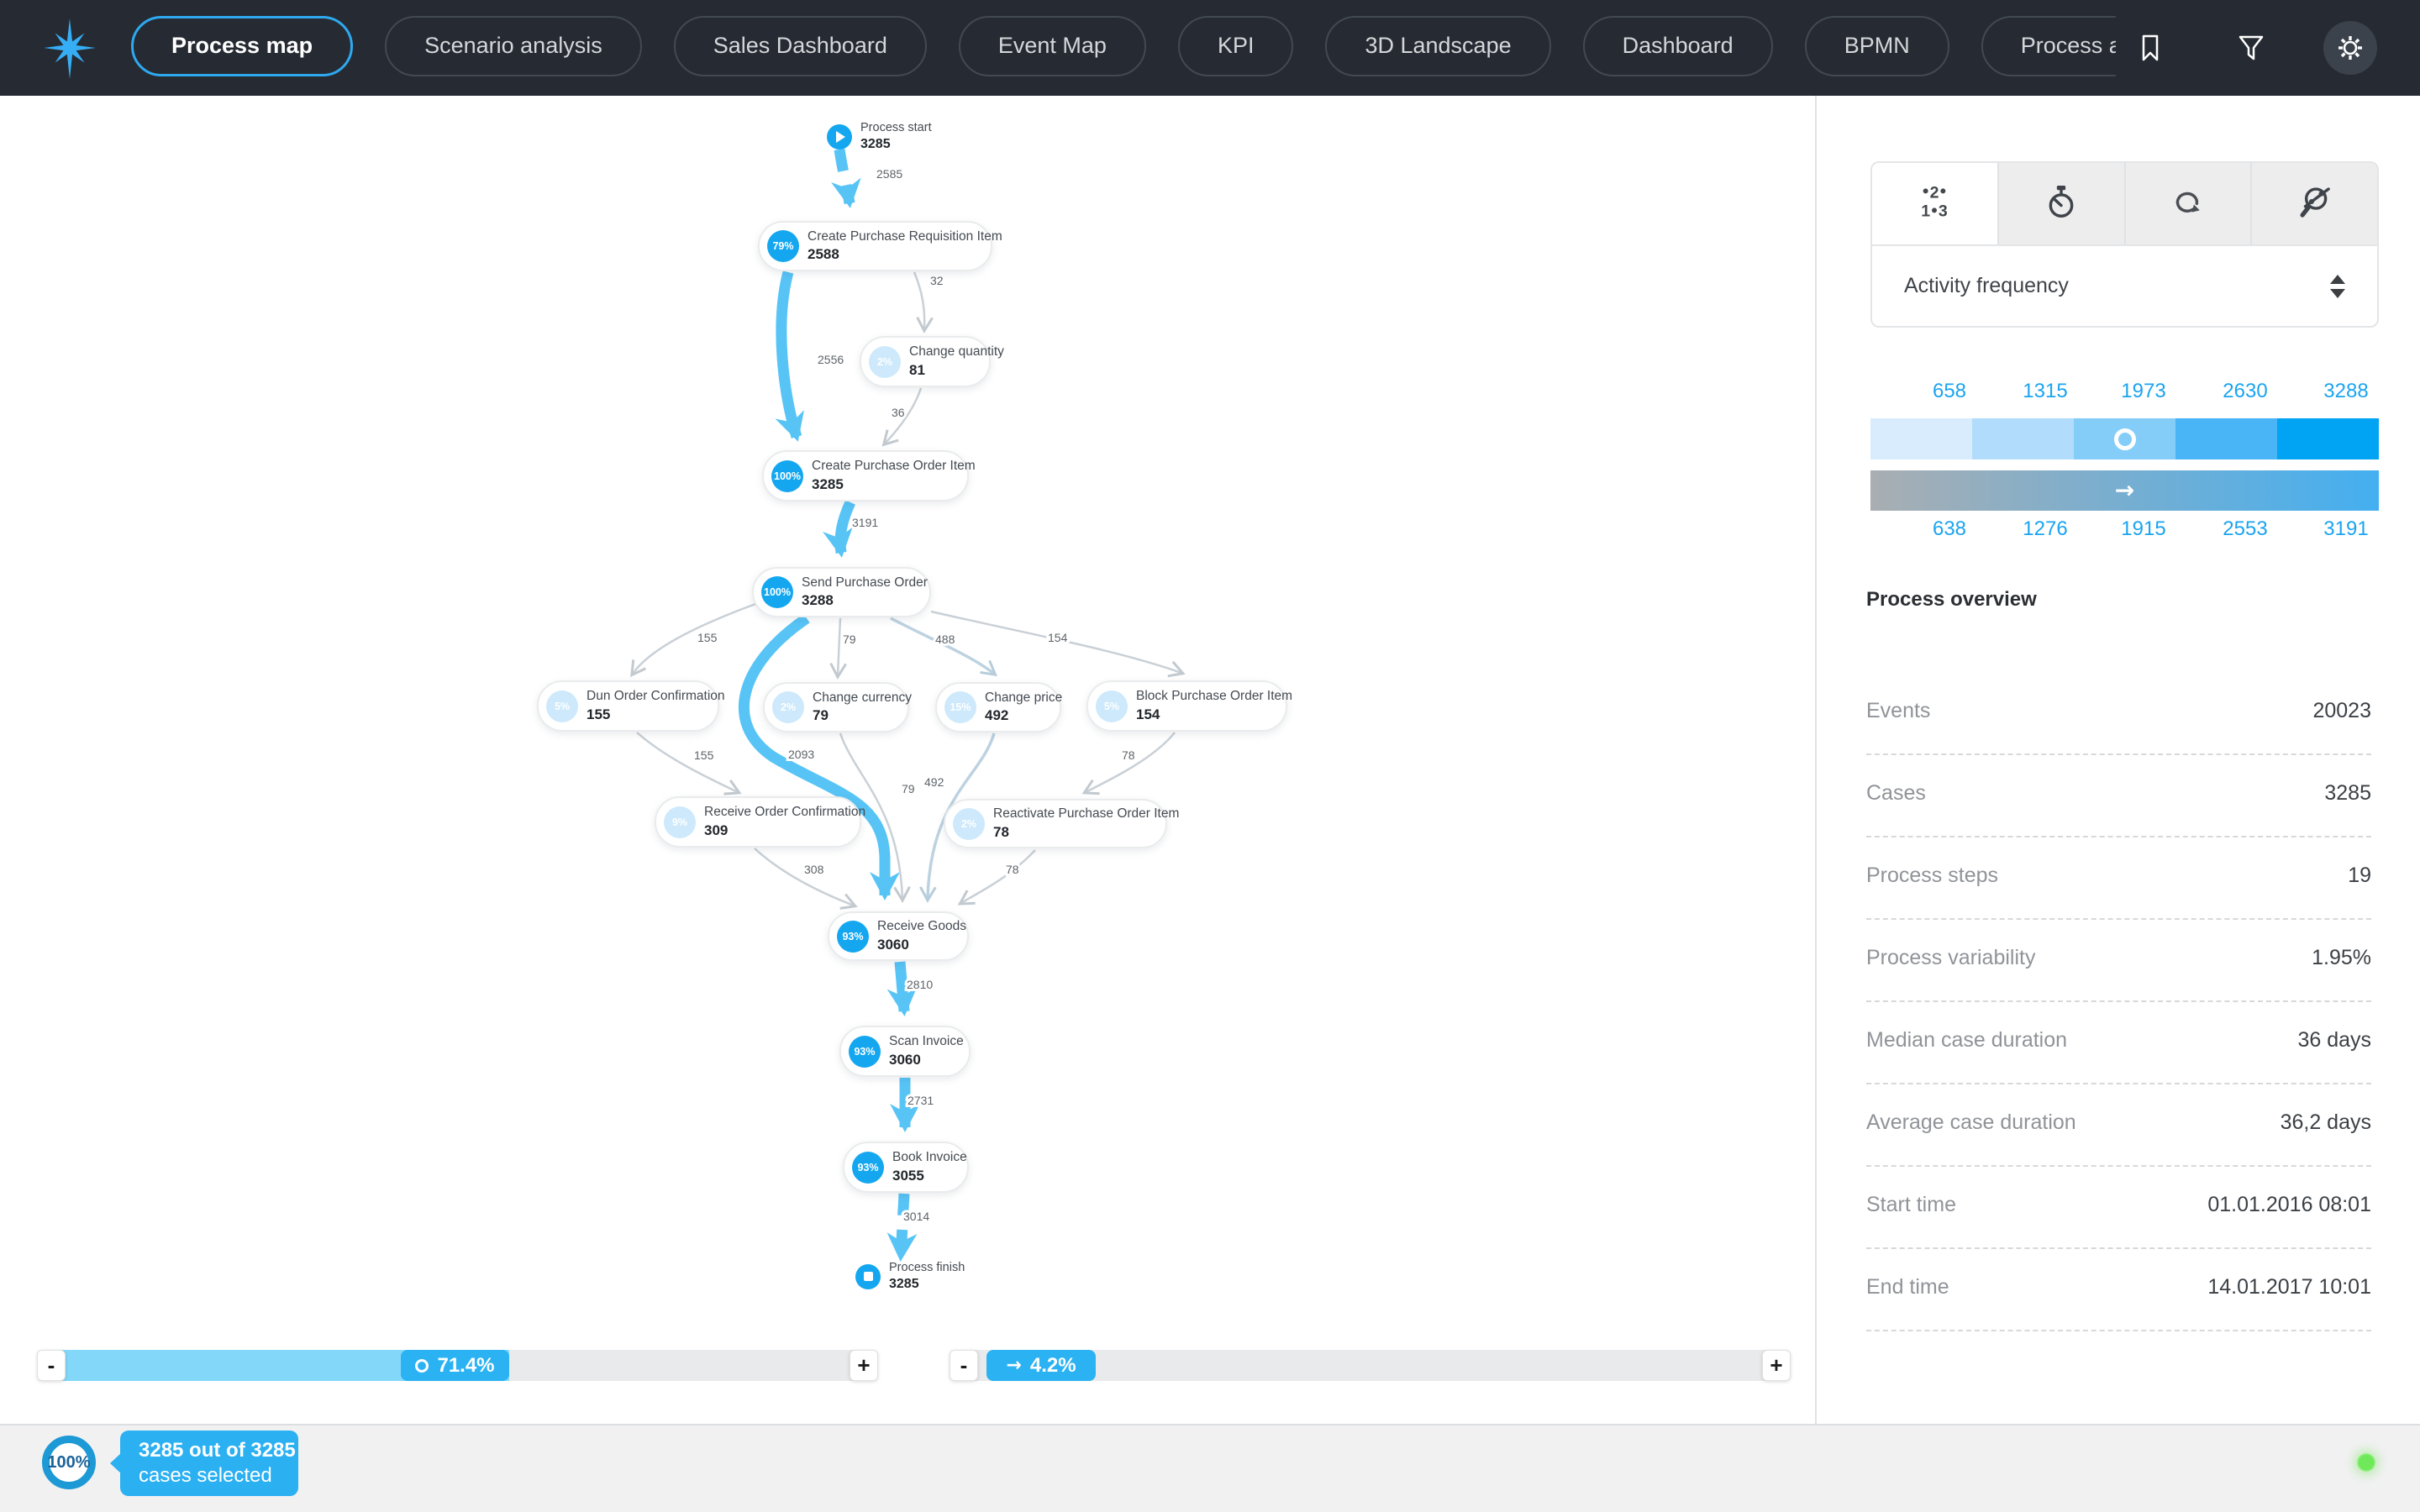 Image resolution: width=2420 pixels, height=1512 pixels. What do you see at coordinates (1052, 46) in the screenshot?
I see `tab-event-map: Event Map` at bounding box center [1052, 46].